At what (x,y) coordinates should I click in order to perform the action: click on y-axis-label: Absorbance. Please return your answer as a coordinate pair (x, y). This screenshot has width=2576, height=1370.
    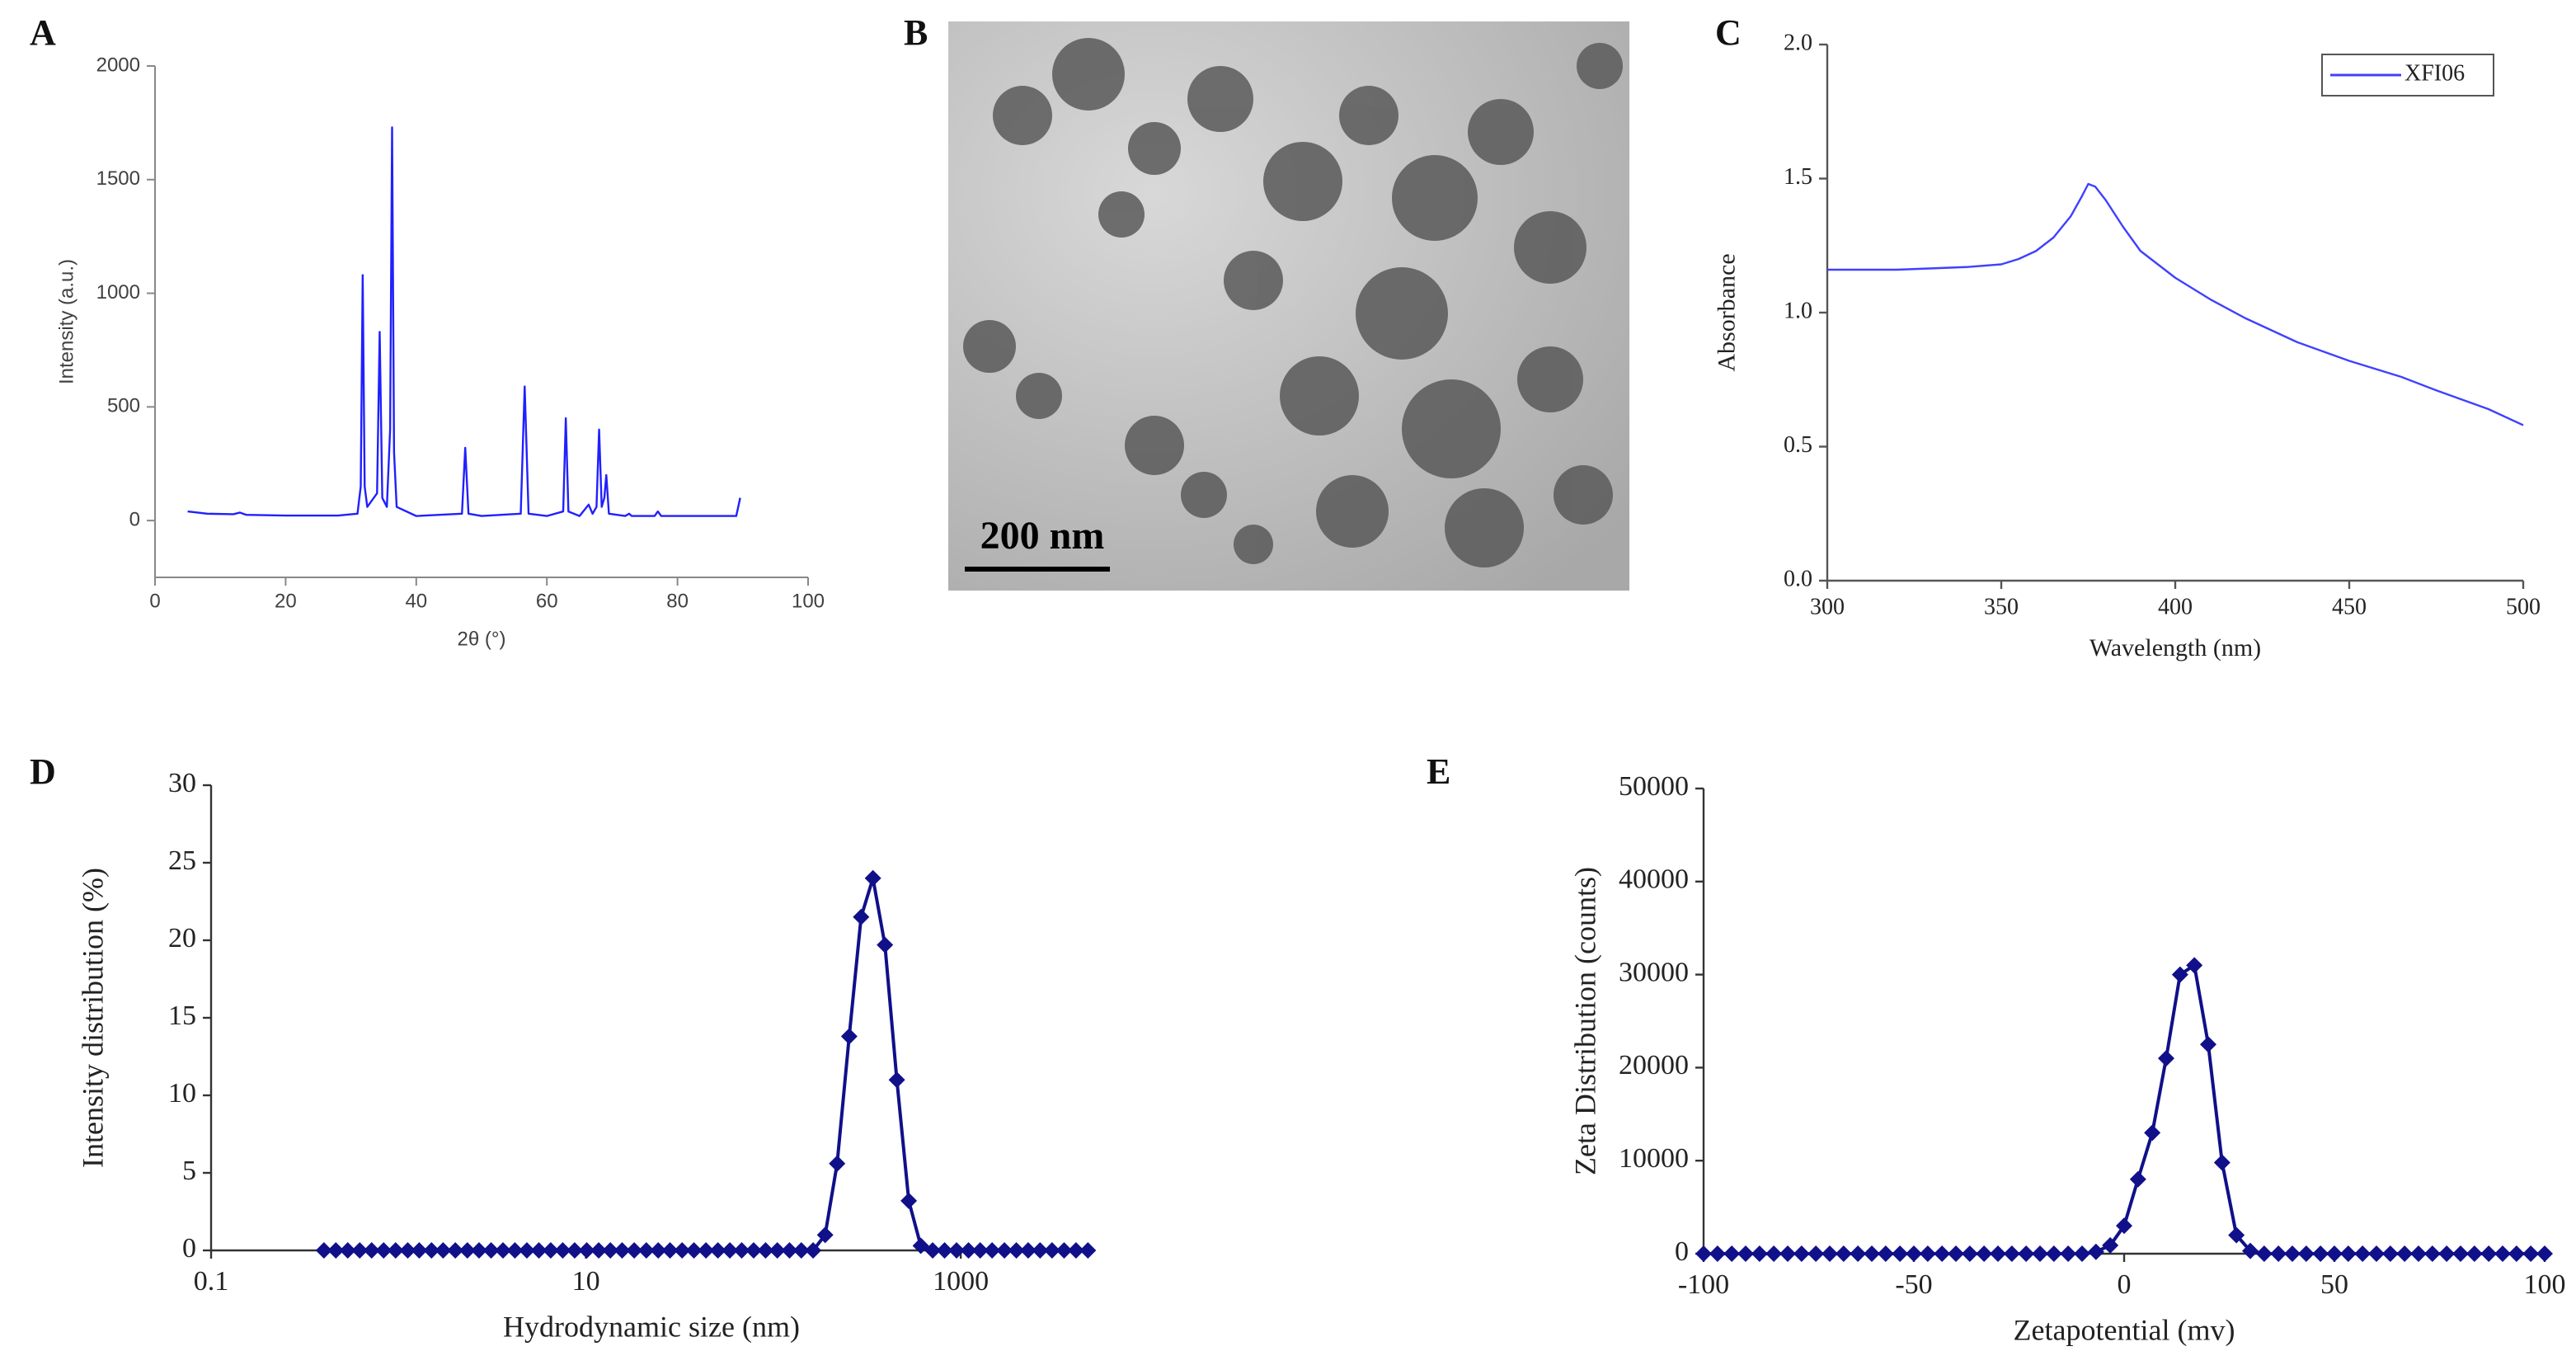
    Looking at the image, I should click on (1727, 312).